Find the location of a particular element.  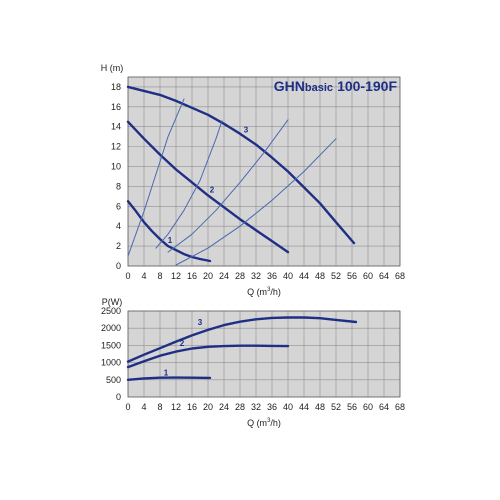

plot-frame is located at coordinates (264, 354).